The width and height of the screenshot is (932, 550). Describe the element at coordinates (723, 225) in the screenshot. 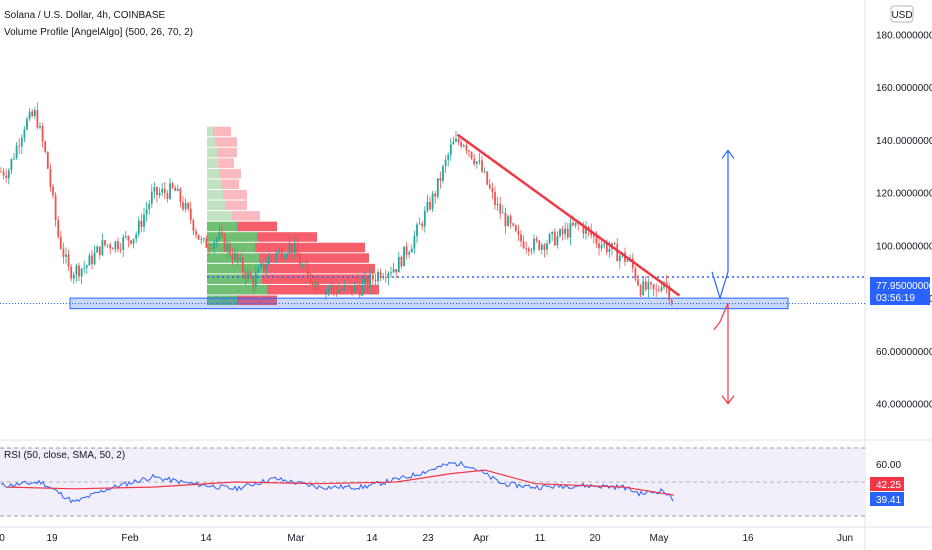

I see `projection-up-arrow` at that location.